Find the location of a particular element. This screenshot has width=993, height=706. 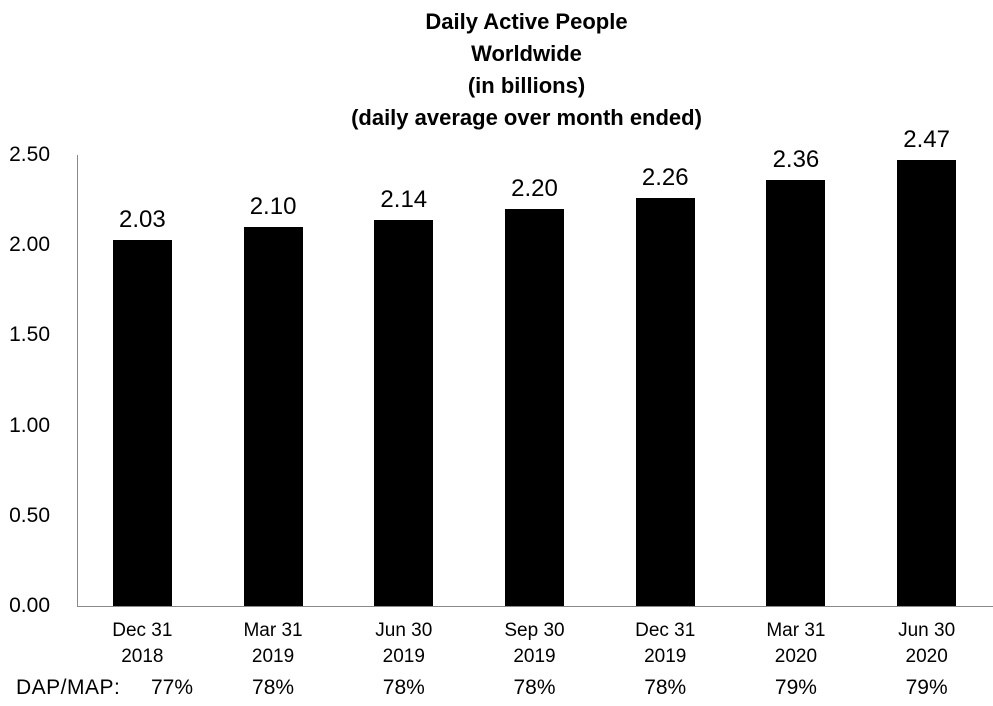

bar-value-label: 2.36 is located at coordinates (796, 160).